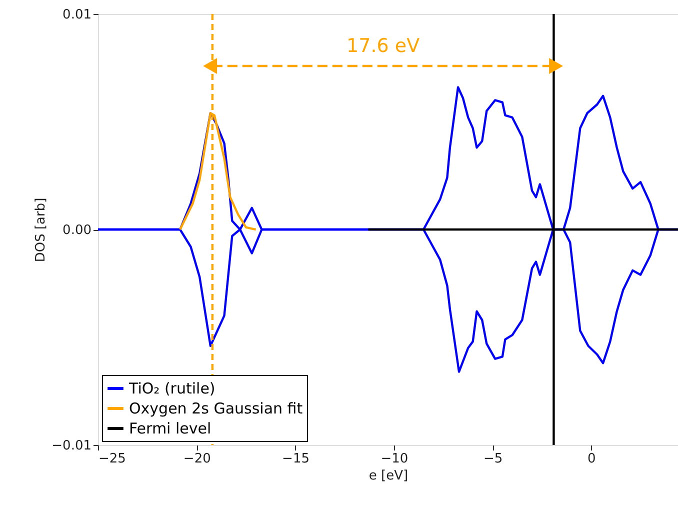 Image resolution: width=678 pixels, height=505 pixels. Describe the element at coordinates (77, 230) in the screenshot. I see `y-tick-label: 0.00` at that location.